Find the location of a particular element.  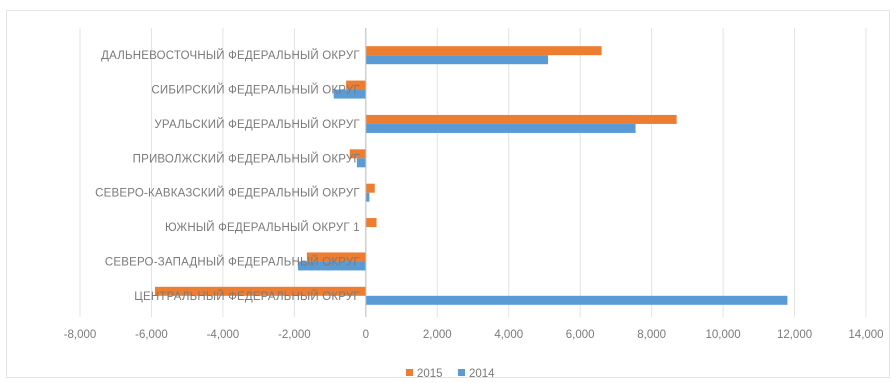

x-tick-label: 0 is located at coordinates (366, 335).